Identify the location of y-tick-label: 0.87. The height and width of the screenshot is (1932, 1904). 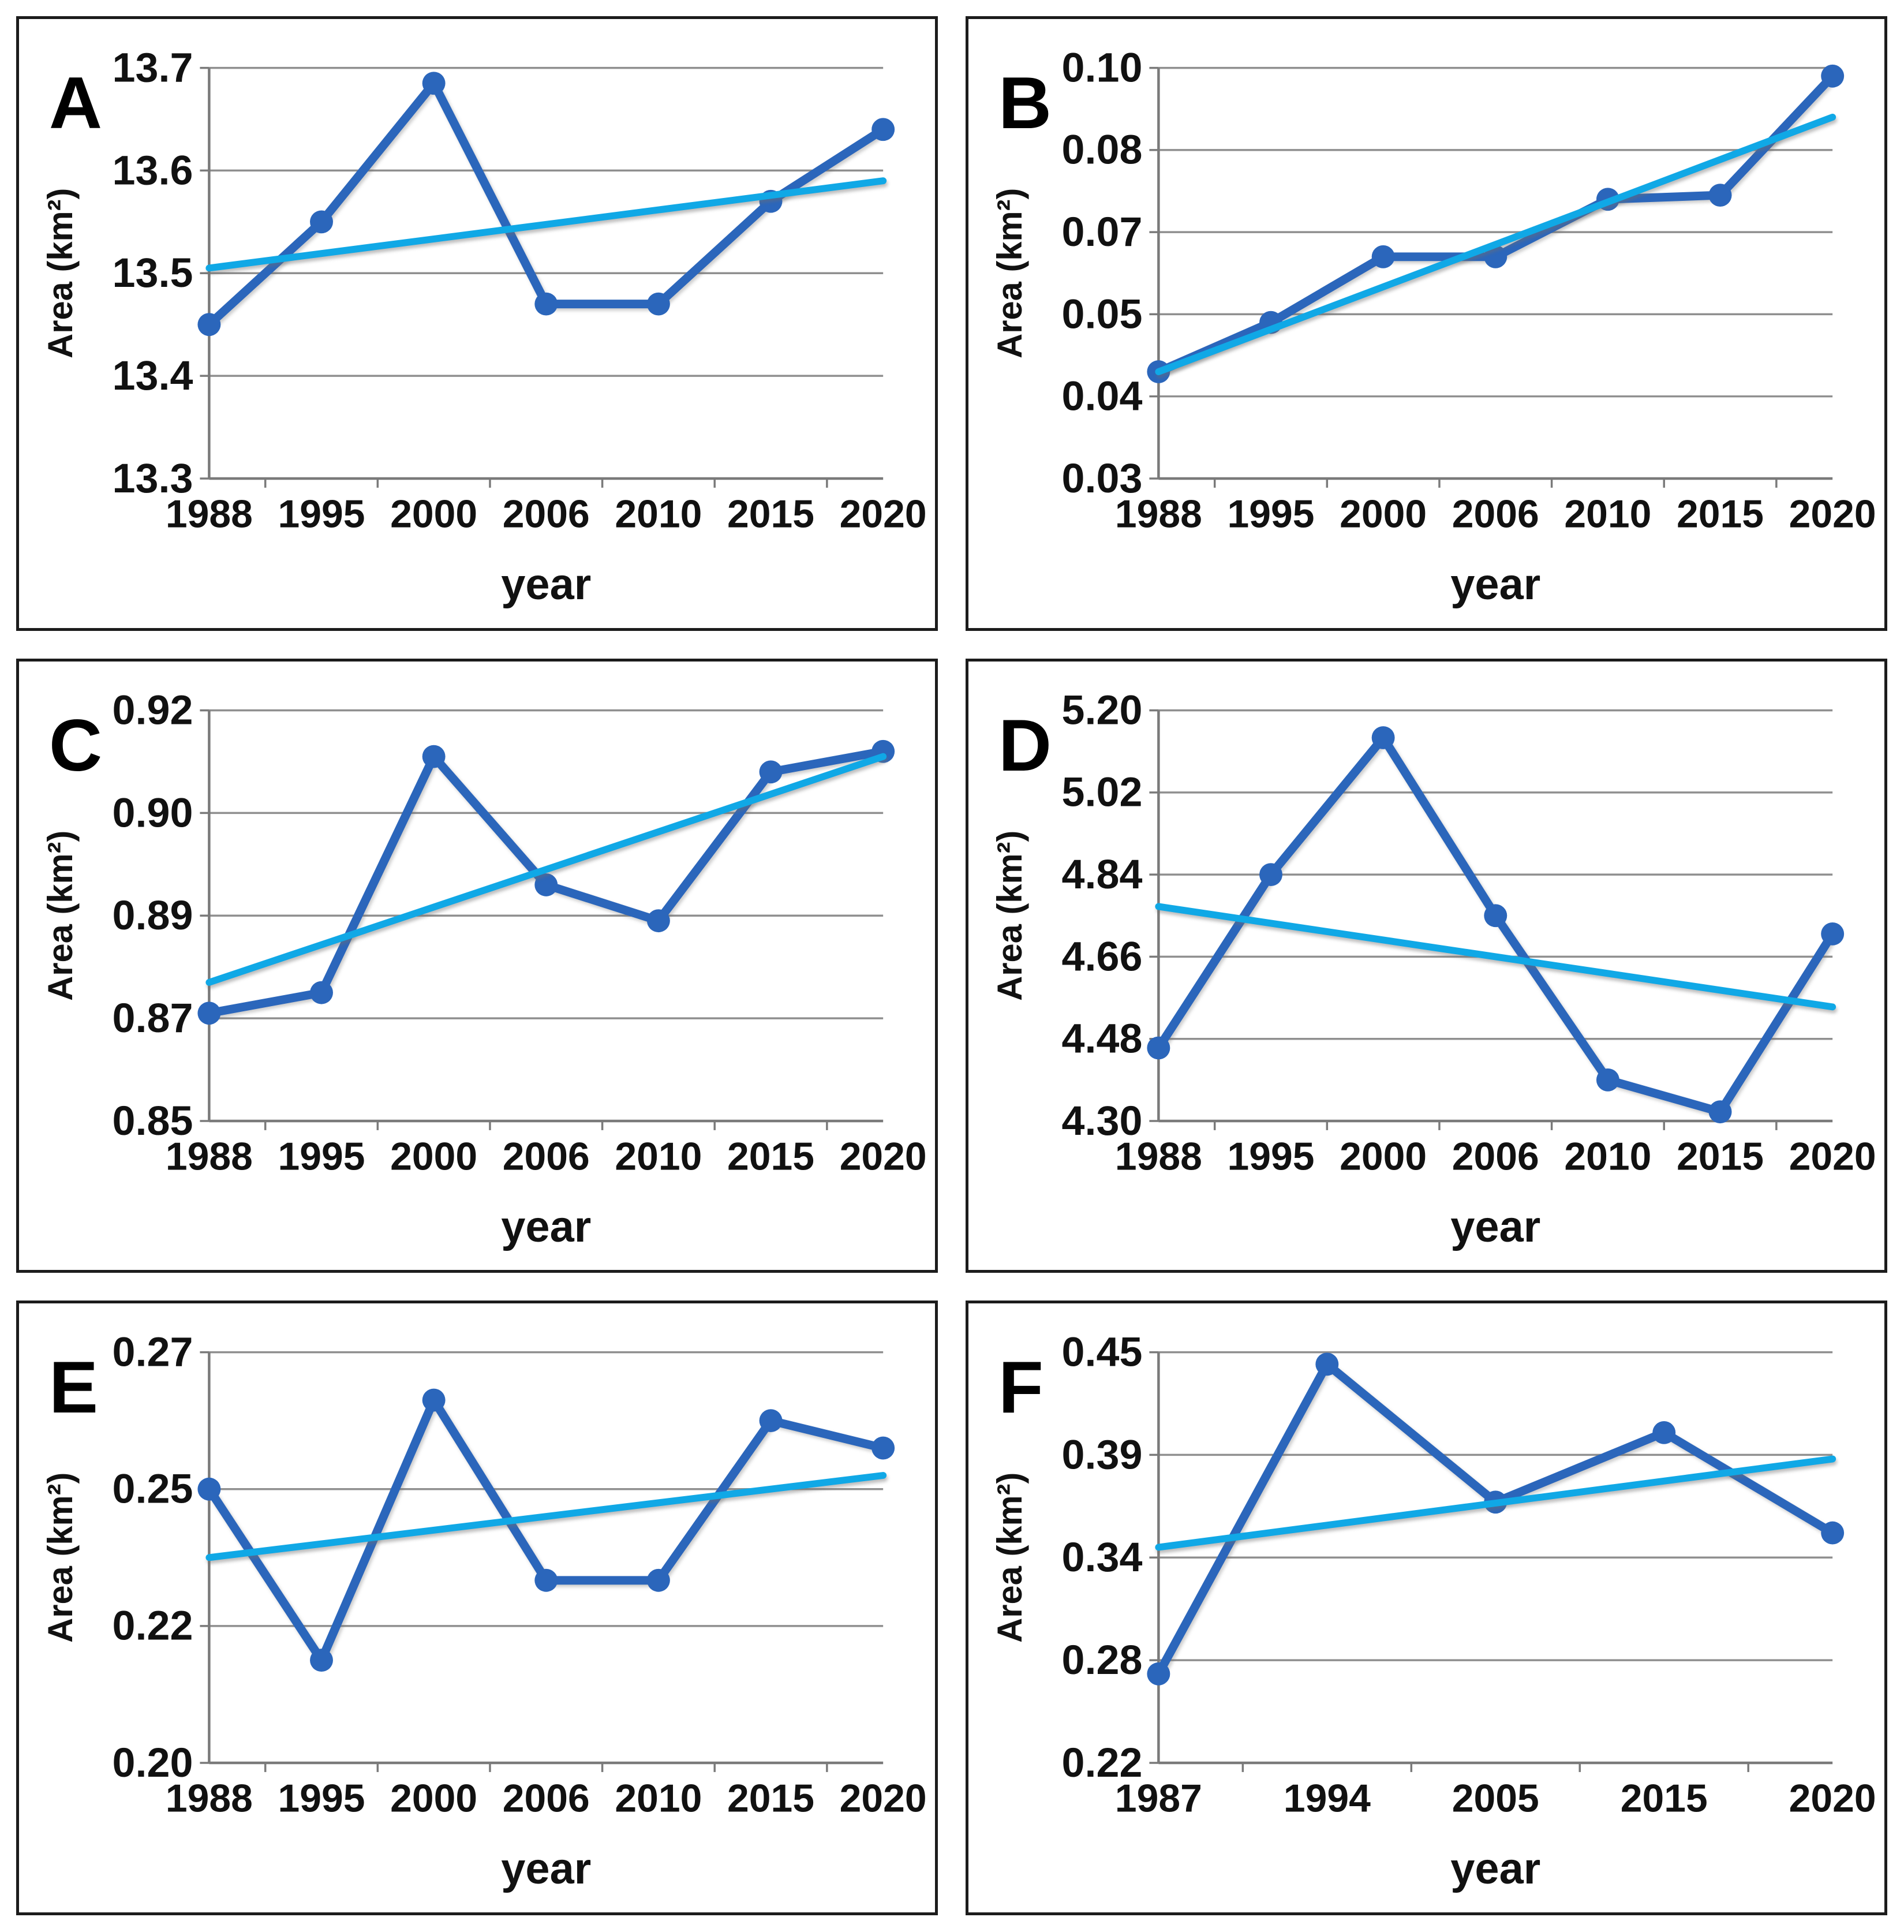
(153, 1018).